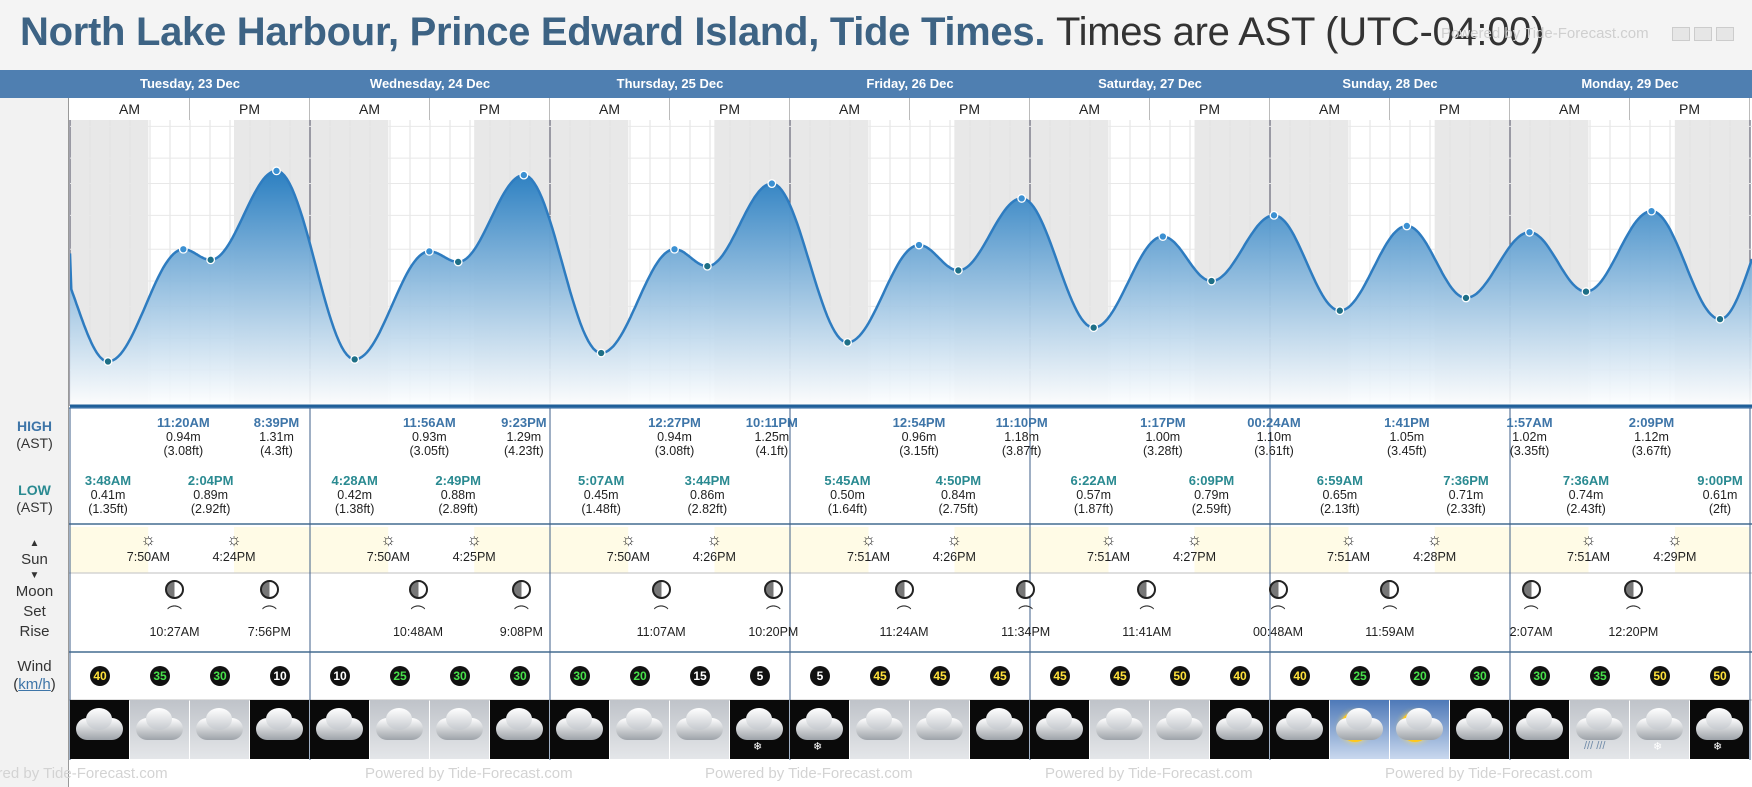  What do you see at coordinates (458, 509) in the screenshot?
I see `tide-height-ft: (2.89ft)` at bounding box center [458, 509].